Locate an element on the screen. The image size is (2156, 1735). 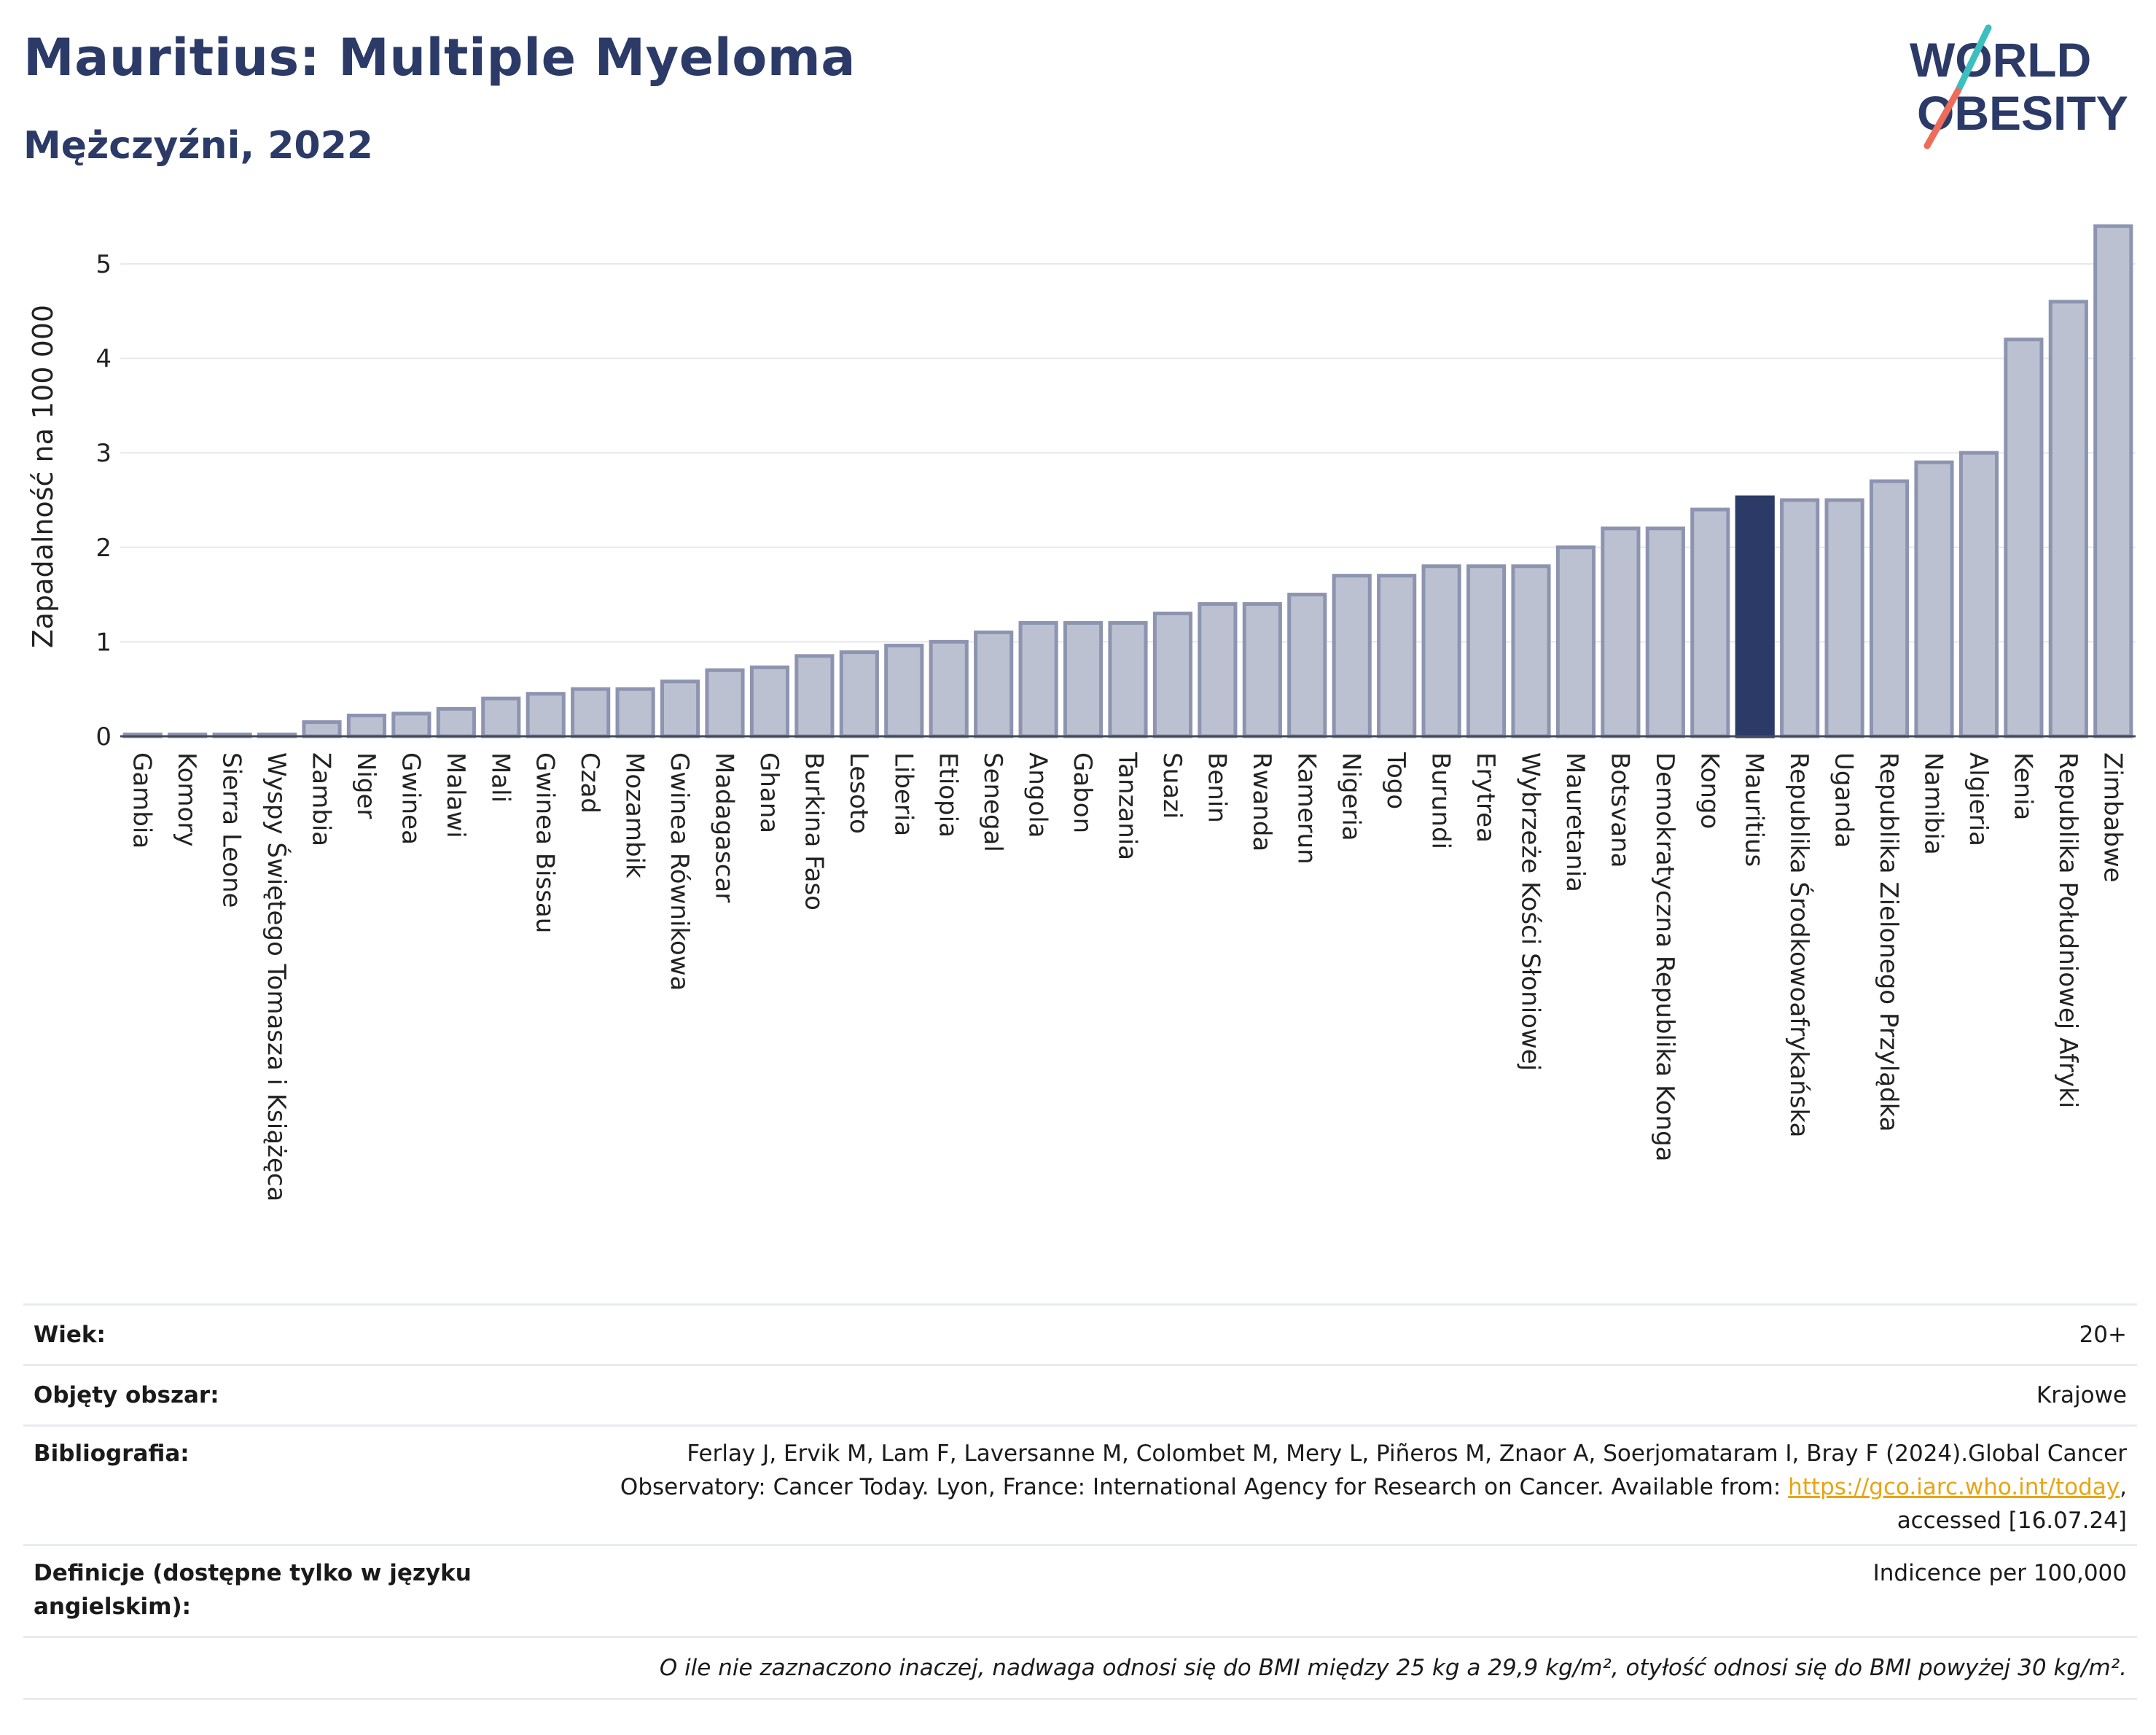
x-tick-label: Senegal is located at coordinates (993, 802).